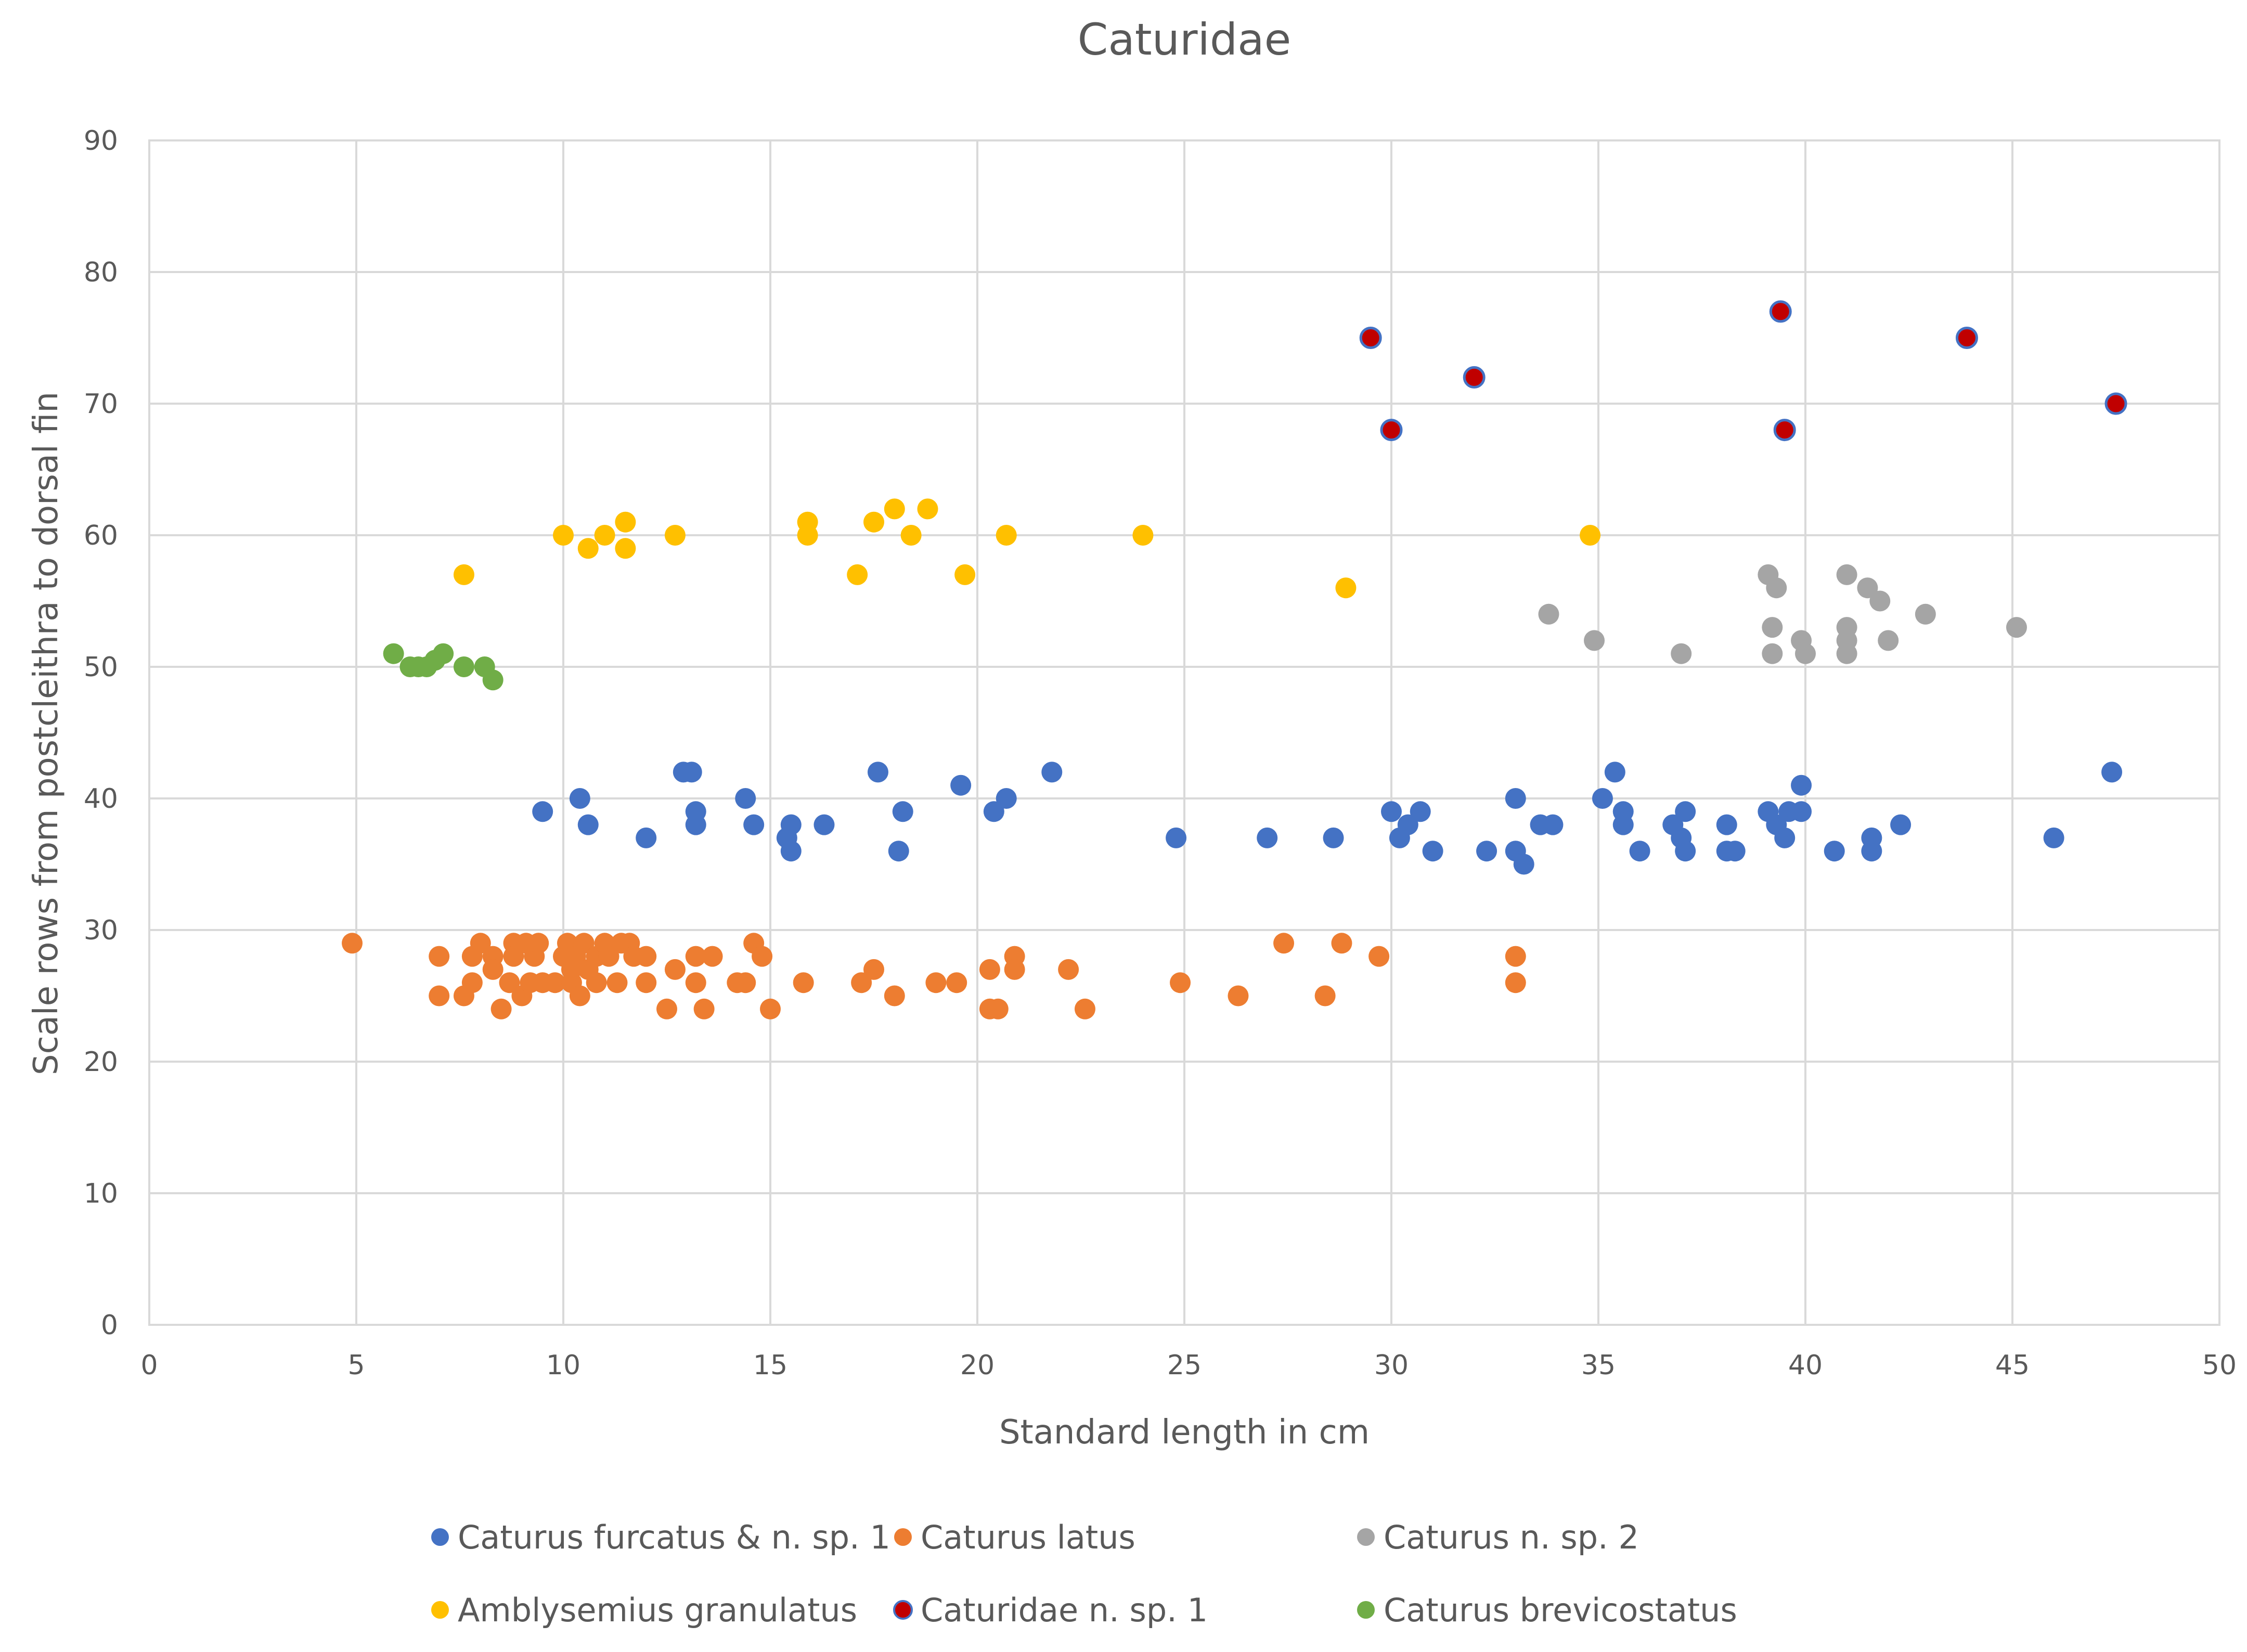  What do you see at coordinates (661, 1537) in the screenshot?
I see `legend-item: Caturus furcatus & n. sp. 1` at bounding box center [661, 1537].